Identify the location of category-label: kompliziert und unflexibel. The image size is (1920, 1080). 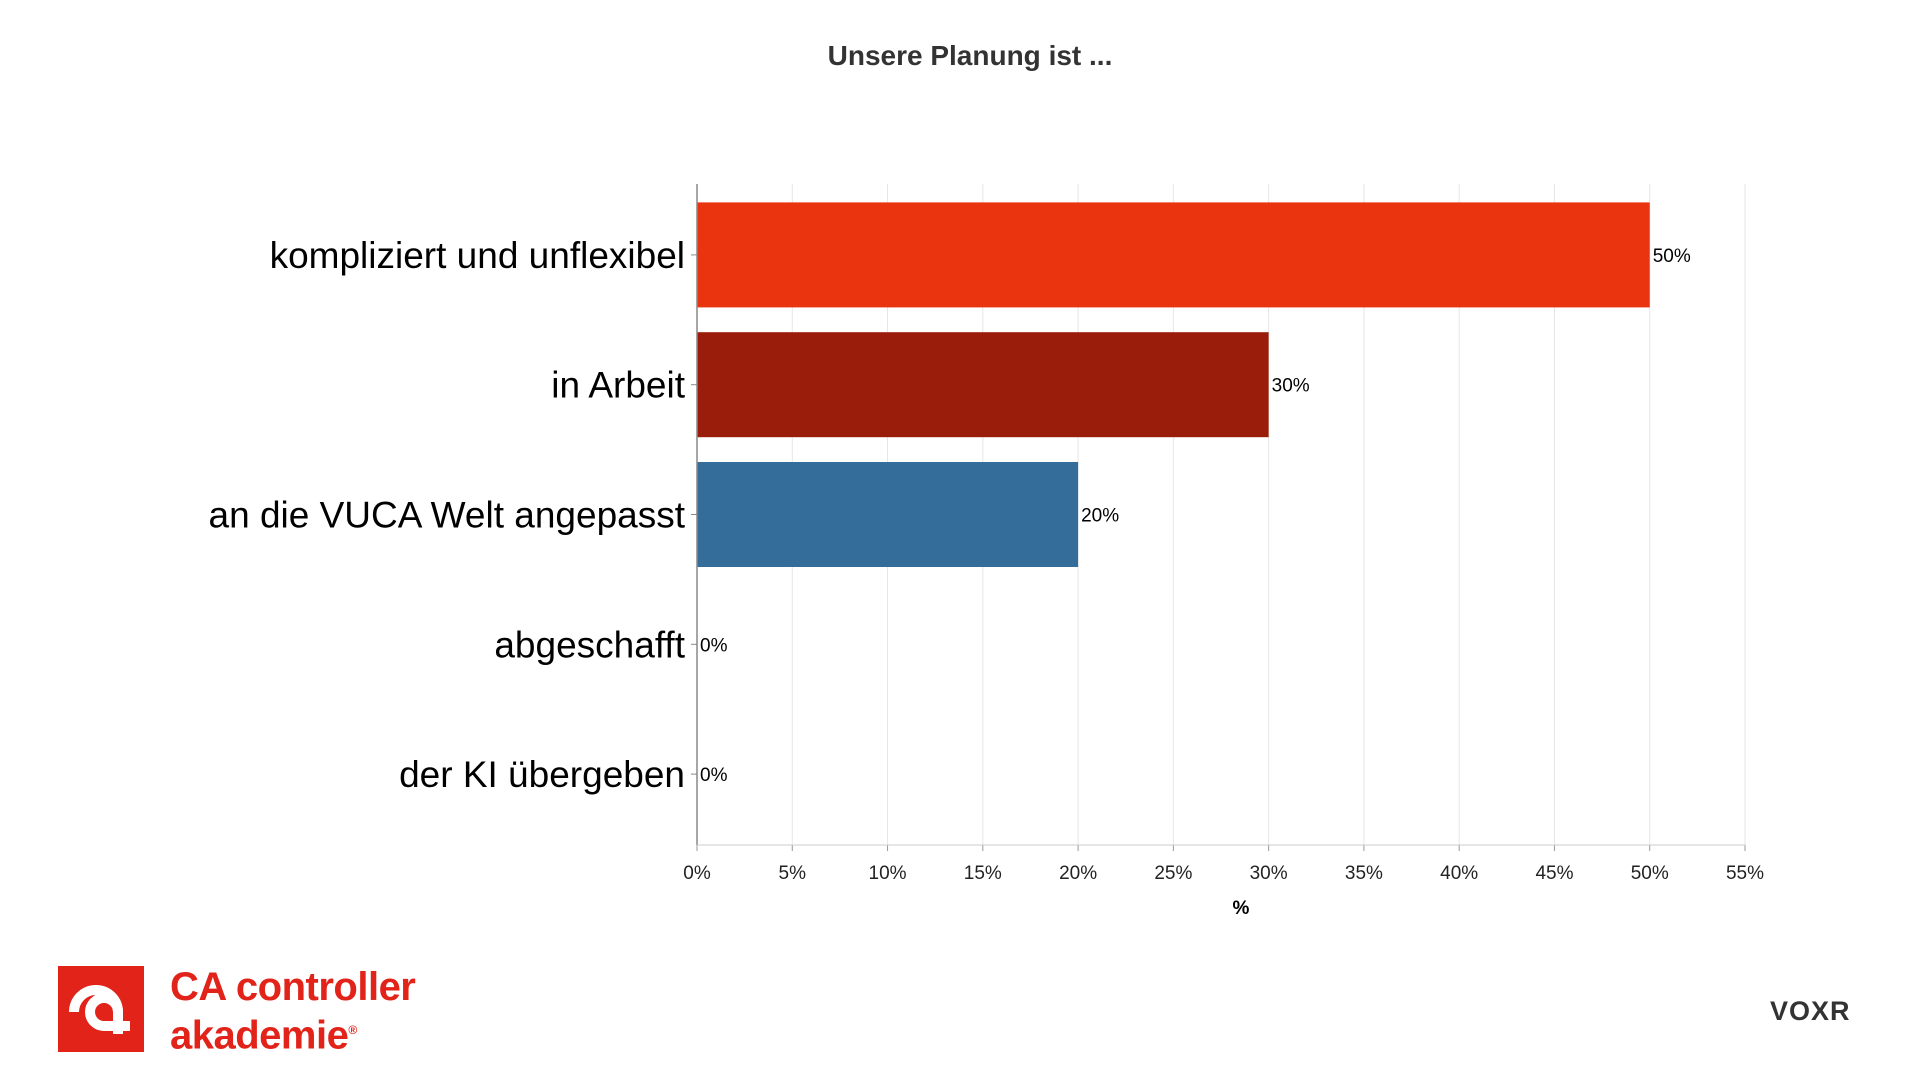
(477, 255).